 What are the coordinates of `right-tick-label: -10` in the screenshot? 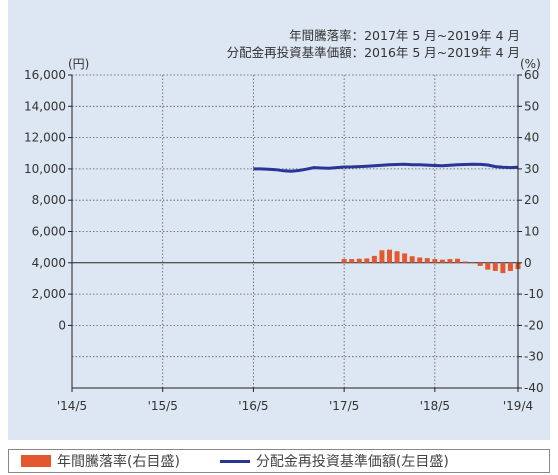 It's located at (534, 294).